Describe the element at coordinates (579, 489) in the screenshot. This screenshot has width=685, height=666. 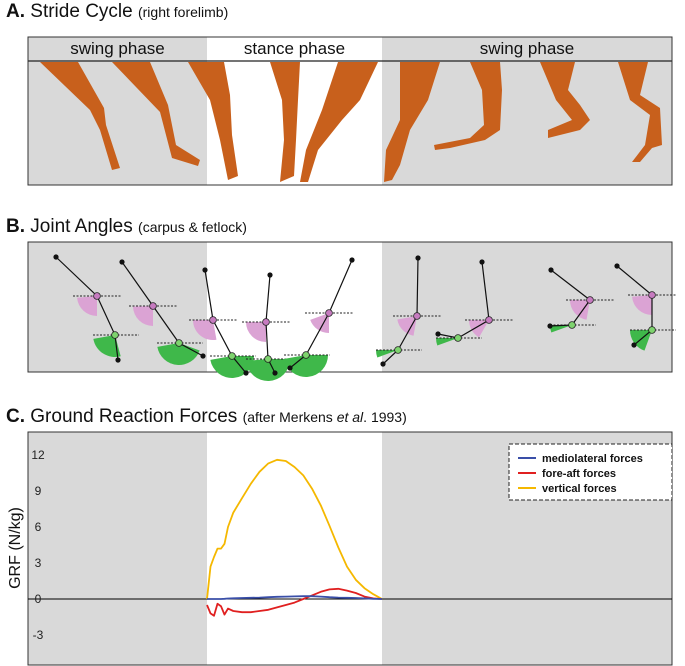
I see `legend-label: vertical forces` at that location.